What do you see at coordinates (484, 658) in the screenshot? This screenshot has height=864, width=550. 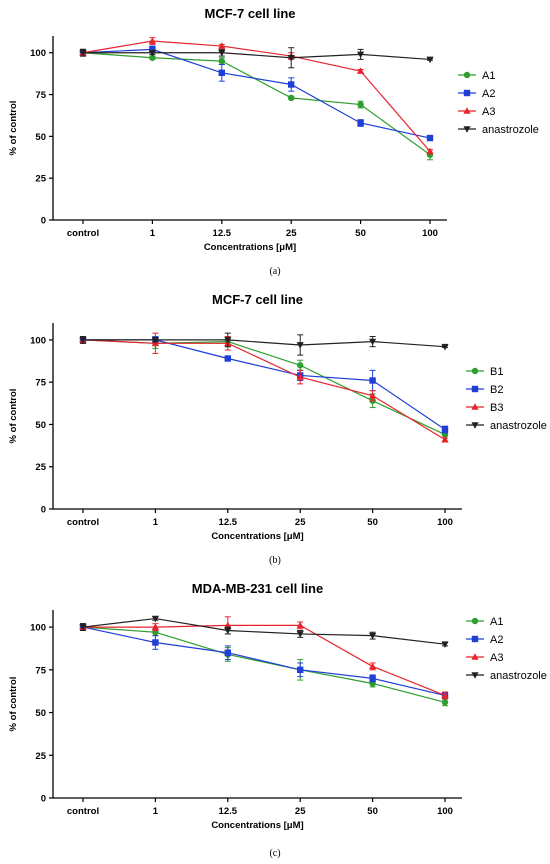 I see `legend-entry: A3` at bounding box center [484, 658].